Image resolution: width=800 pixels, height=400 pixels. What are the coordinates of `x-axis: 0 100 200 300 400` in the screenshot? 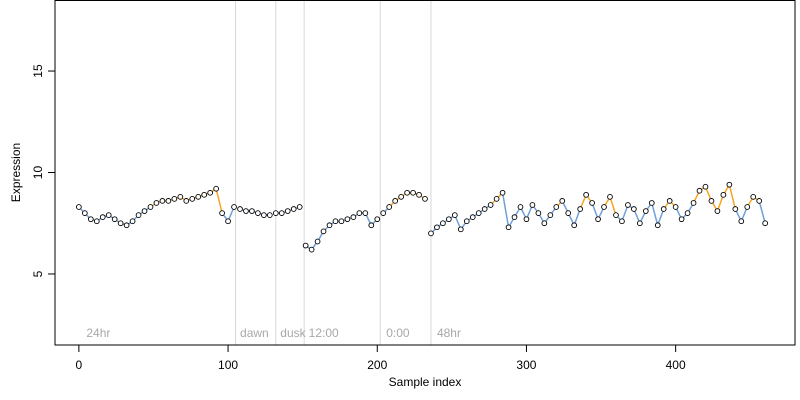 It's located at (381, 358).